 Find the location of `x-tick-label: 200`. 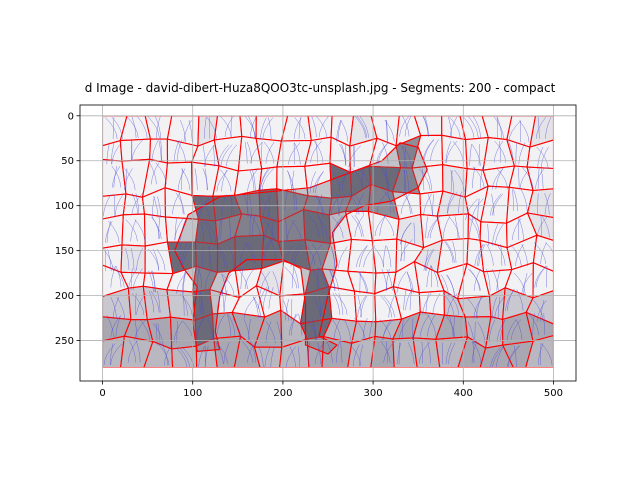

x-tick-label: 200 is located at coordinates (282, 393).